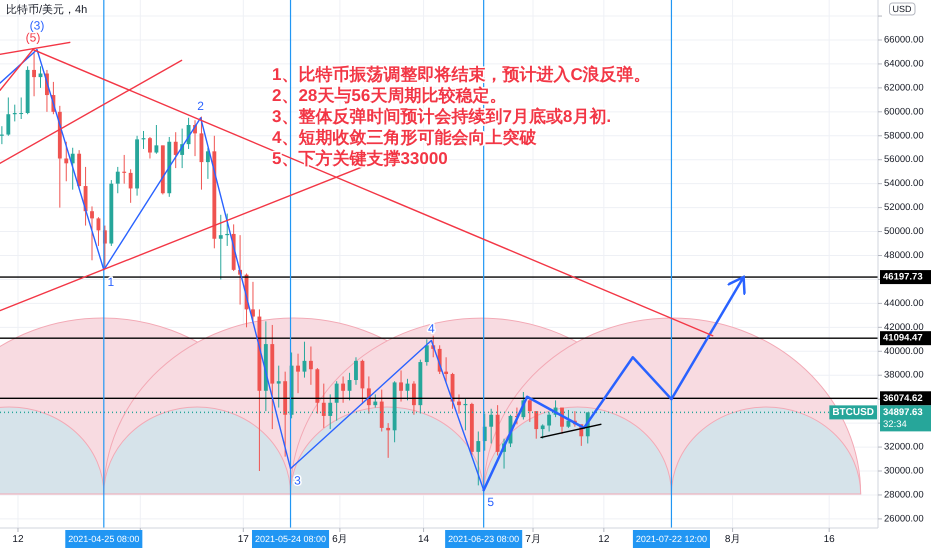  Describe the element at coordinates (490, 502) in the screenshot. I see `annotation: 5` at that location.